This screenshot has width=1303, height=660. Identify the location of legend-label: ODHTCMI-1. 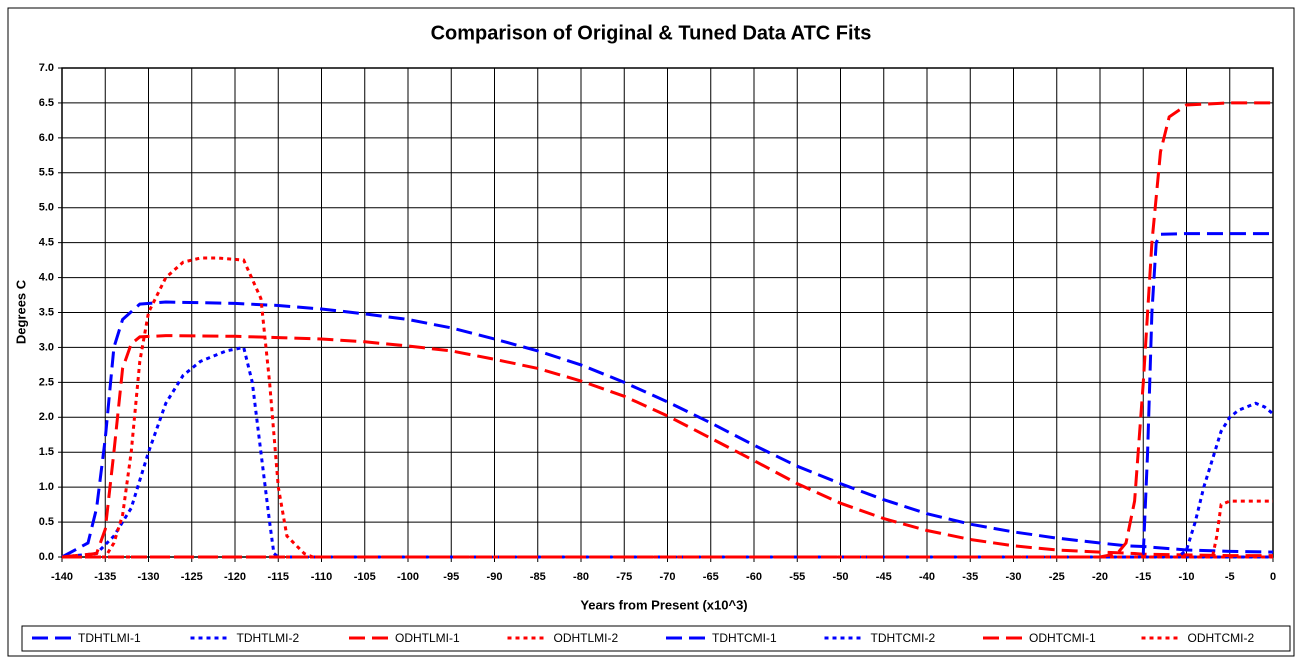
(1062, 638).